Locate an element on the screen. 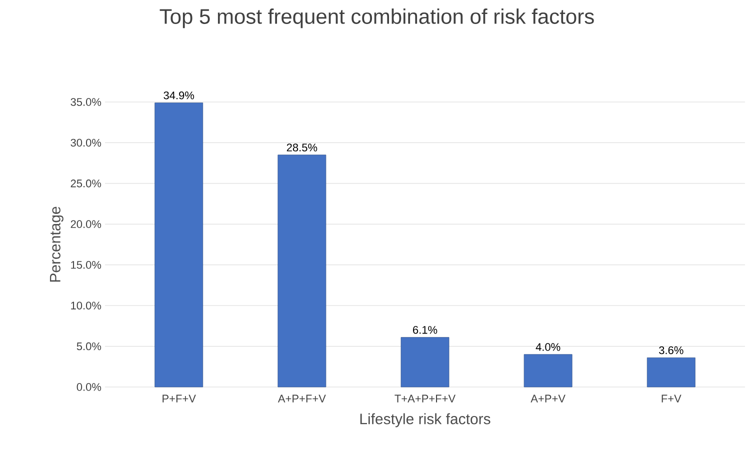 The width and height of the screenshot is (755, 467). y-tick-label: 35.0% is located at coordinates (86, 102).